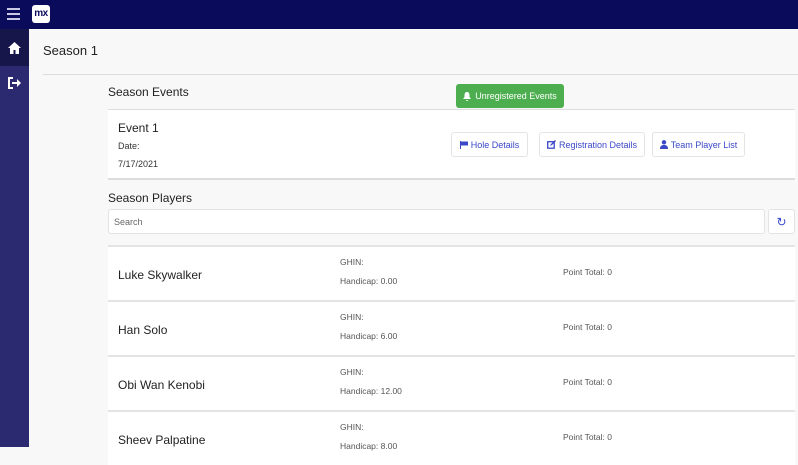 This screenshot has height=465, width=798. I want to click on unregistered-events-button: Unregistered Events, so click(510, 96).